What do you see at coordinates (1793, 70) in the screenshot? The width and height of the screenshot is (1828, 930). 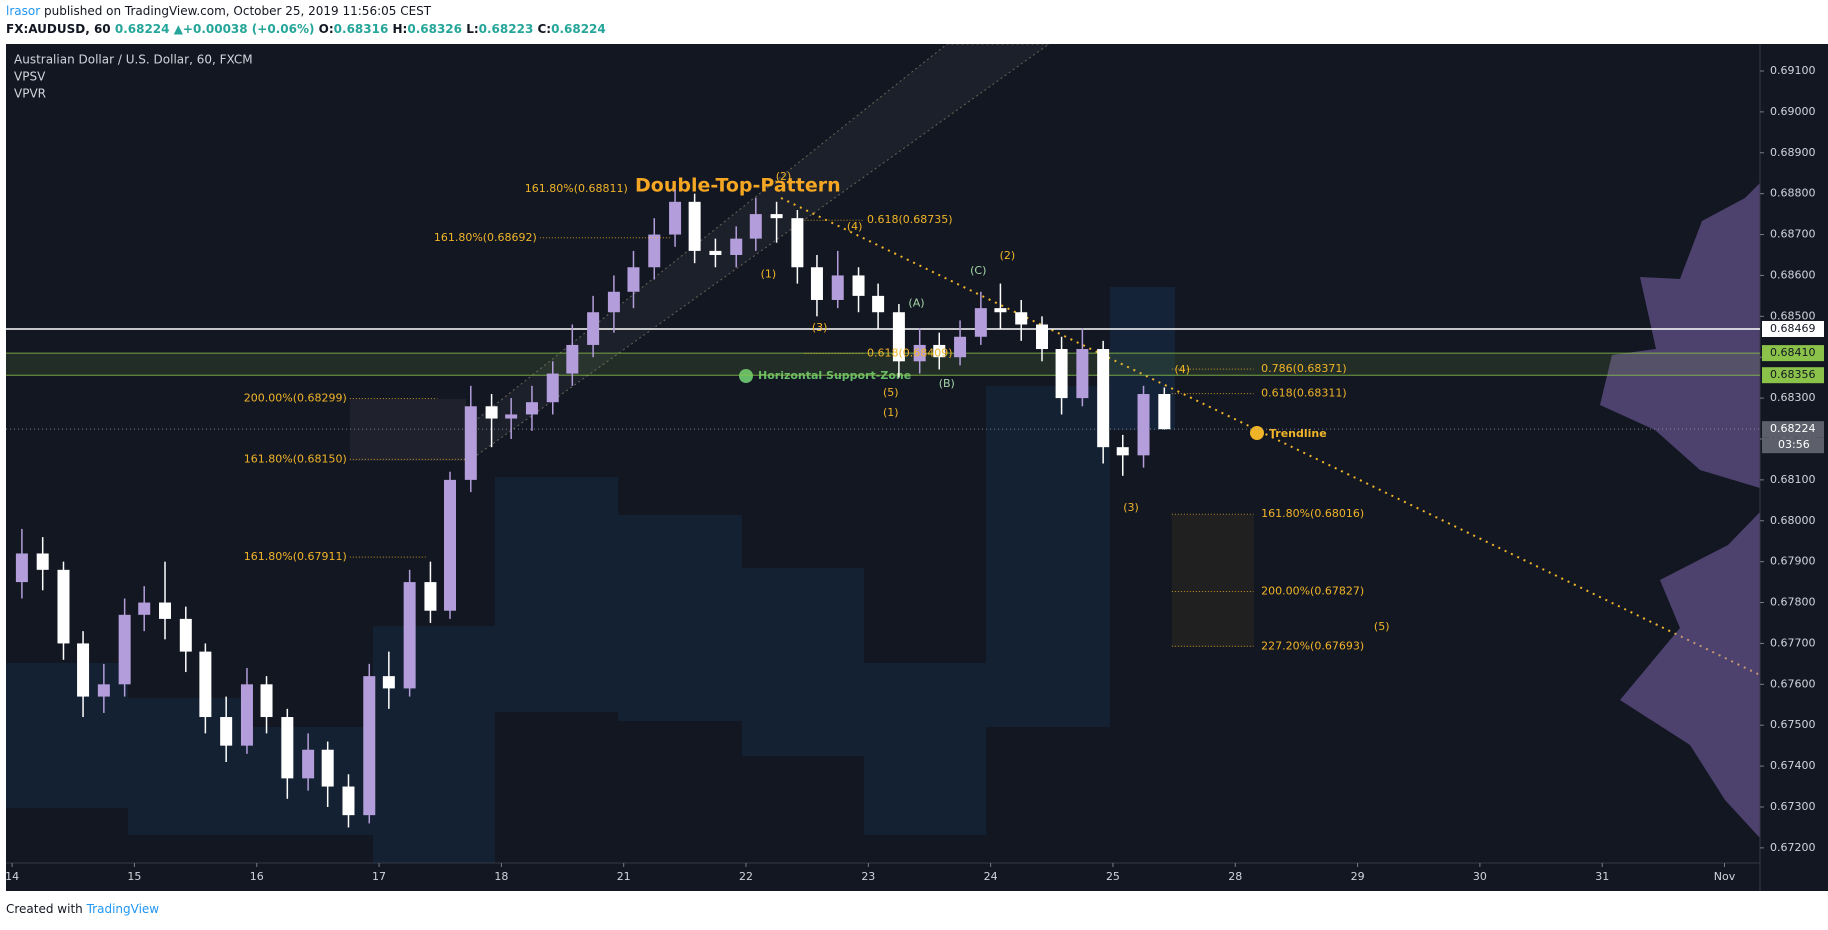 I see `y-tick-label: 0.69100` at bounding box center [1793, 70].